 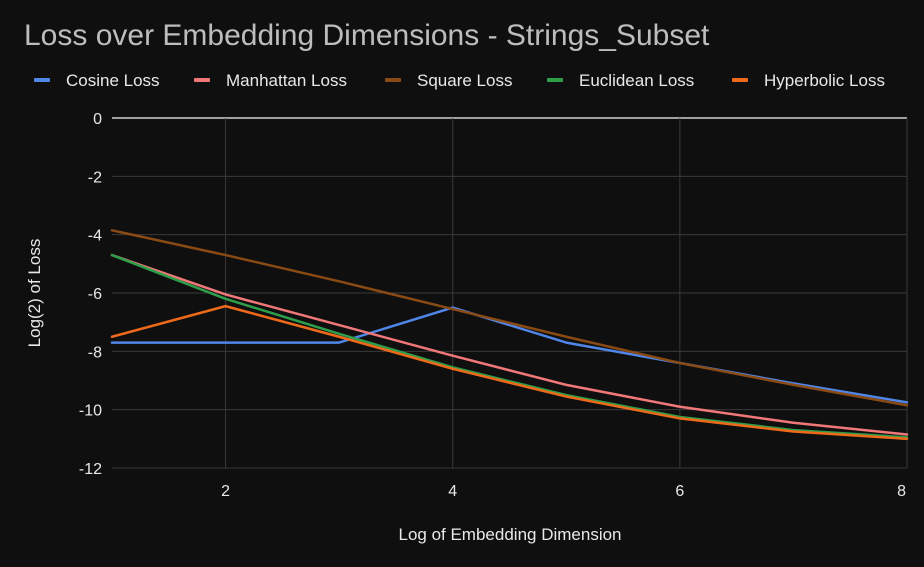 I want to click on x-axis-label: Log of Embedding Dimension, so click(x=509, y=534).